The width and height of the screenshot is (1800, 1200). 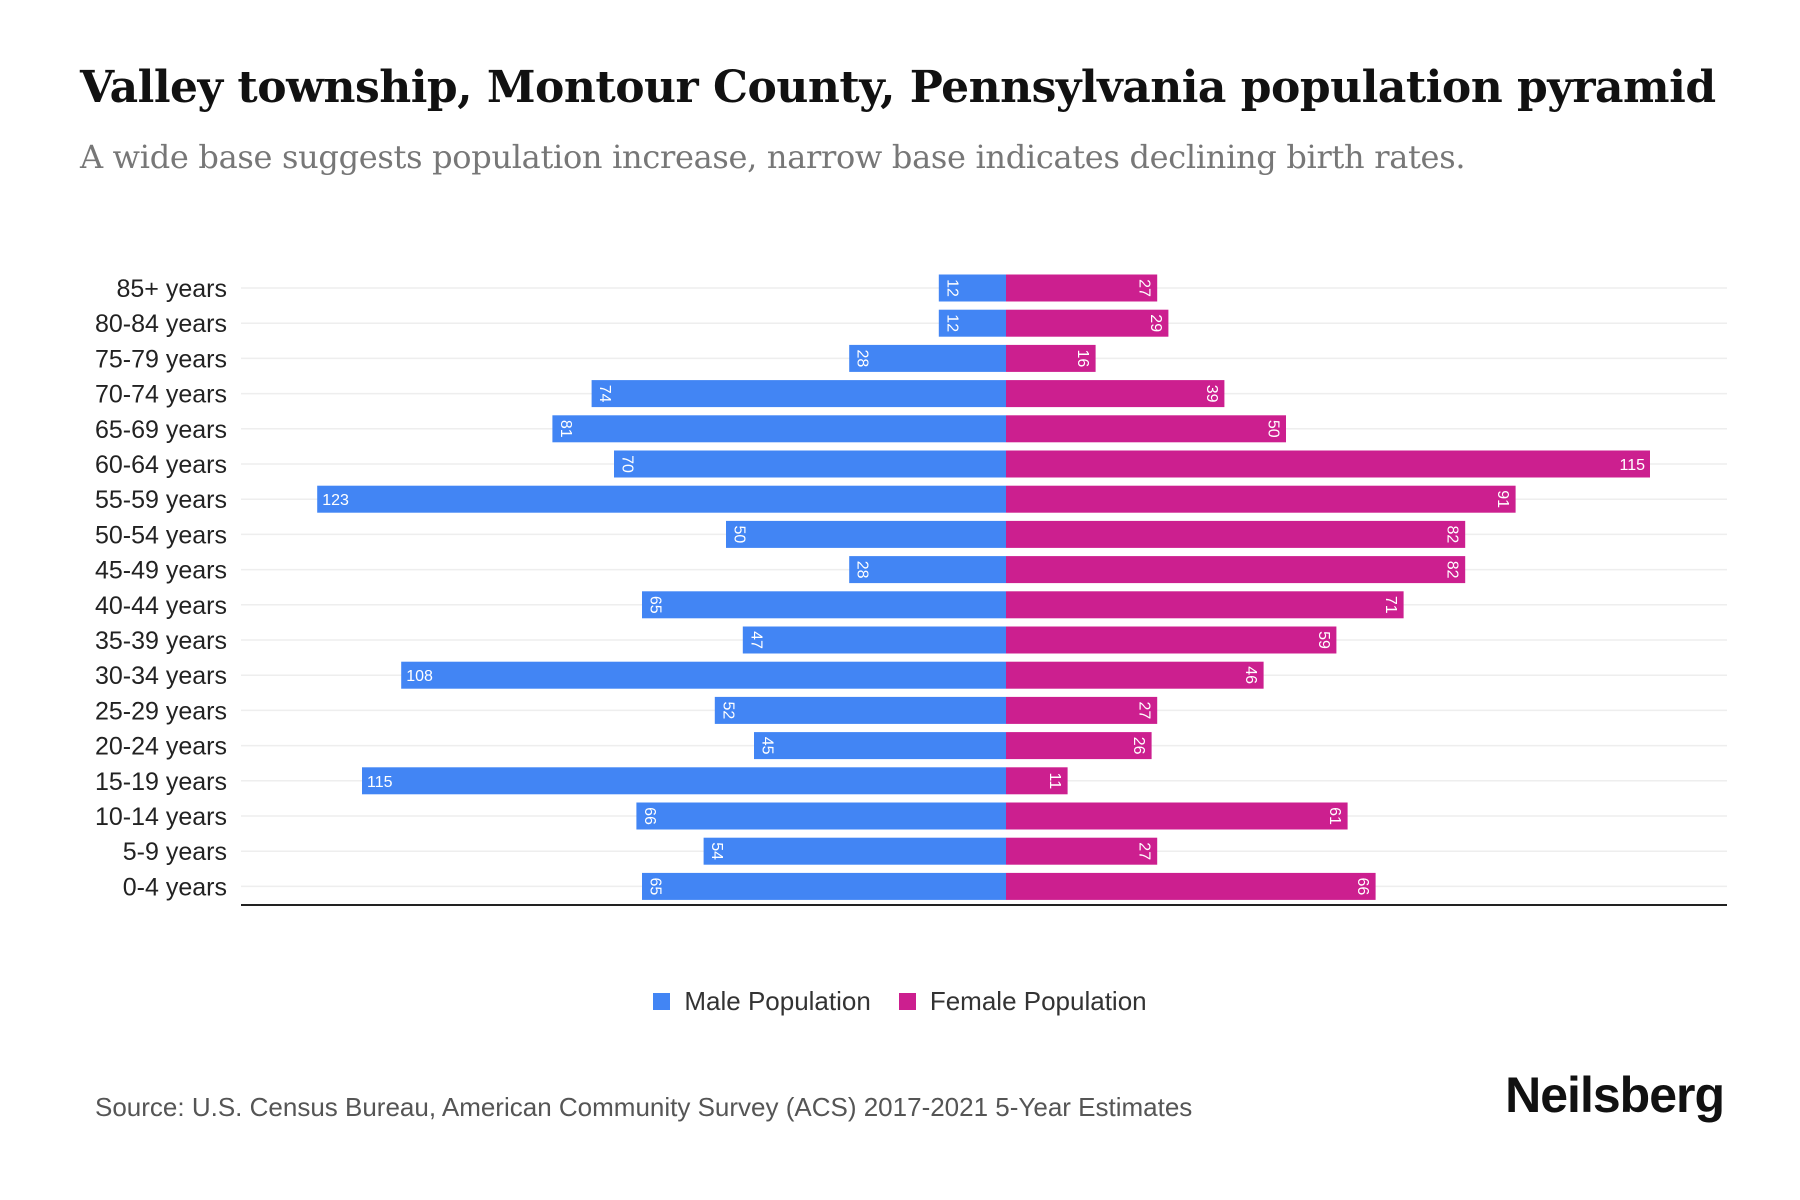 I want to click on female-data-label: 71, so click(x=1390, y=605).